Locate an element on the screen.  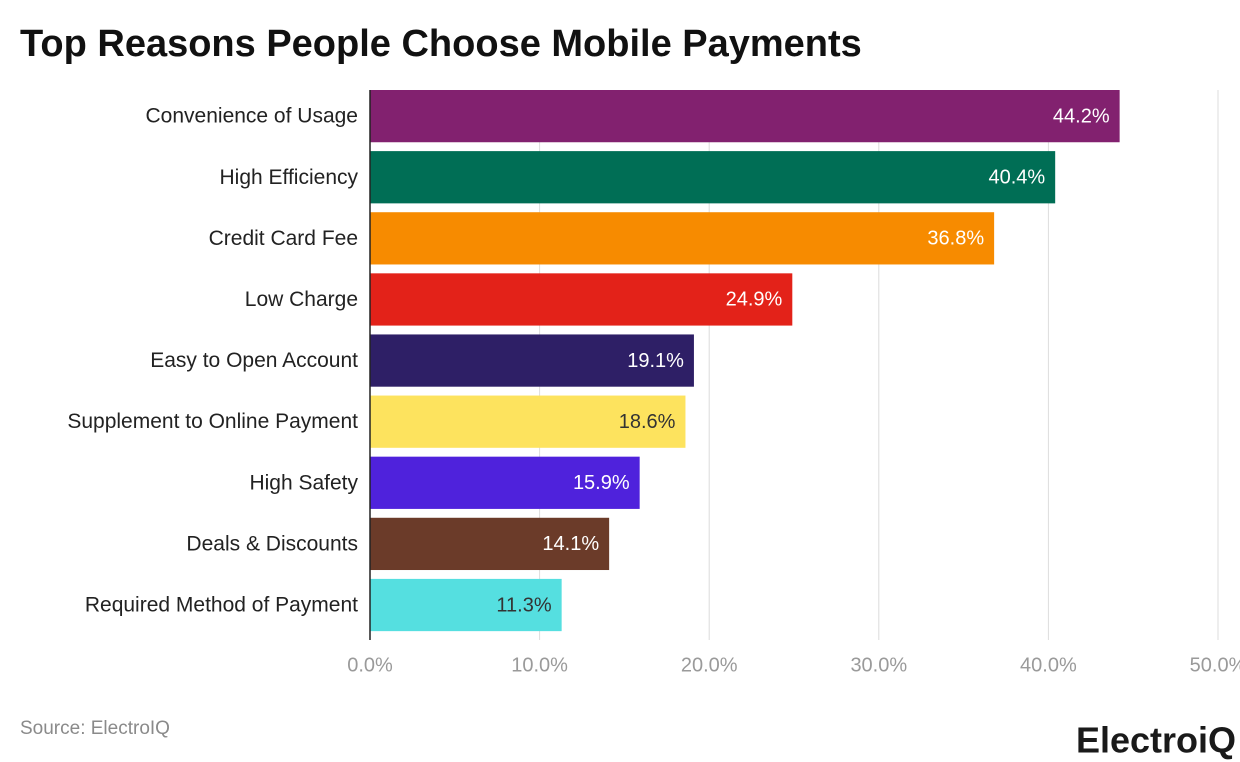
category-label: High Safety is located at coordinates (303, 482).